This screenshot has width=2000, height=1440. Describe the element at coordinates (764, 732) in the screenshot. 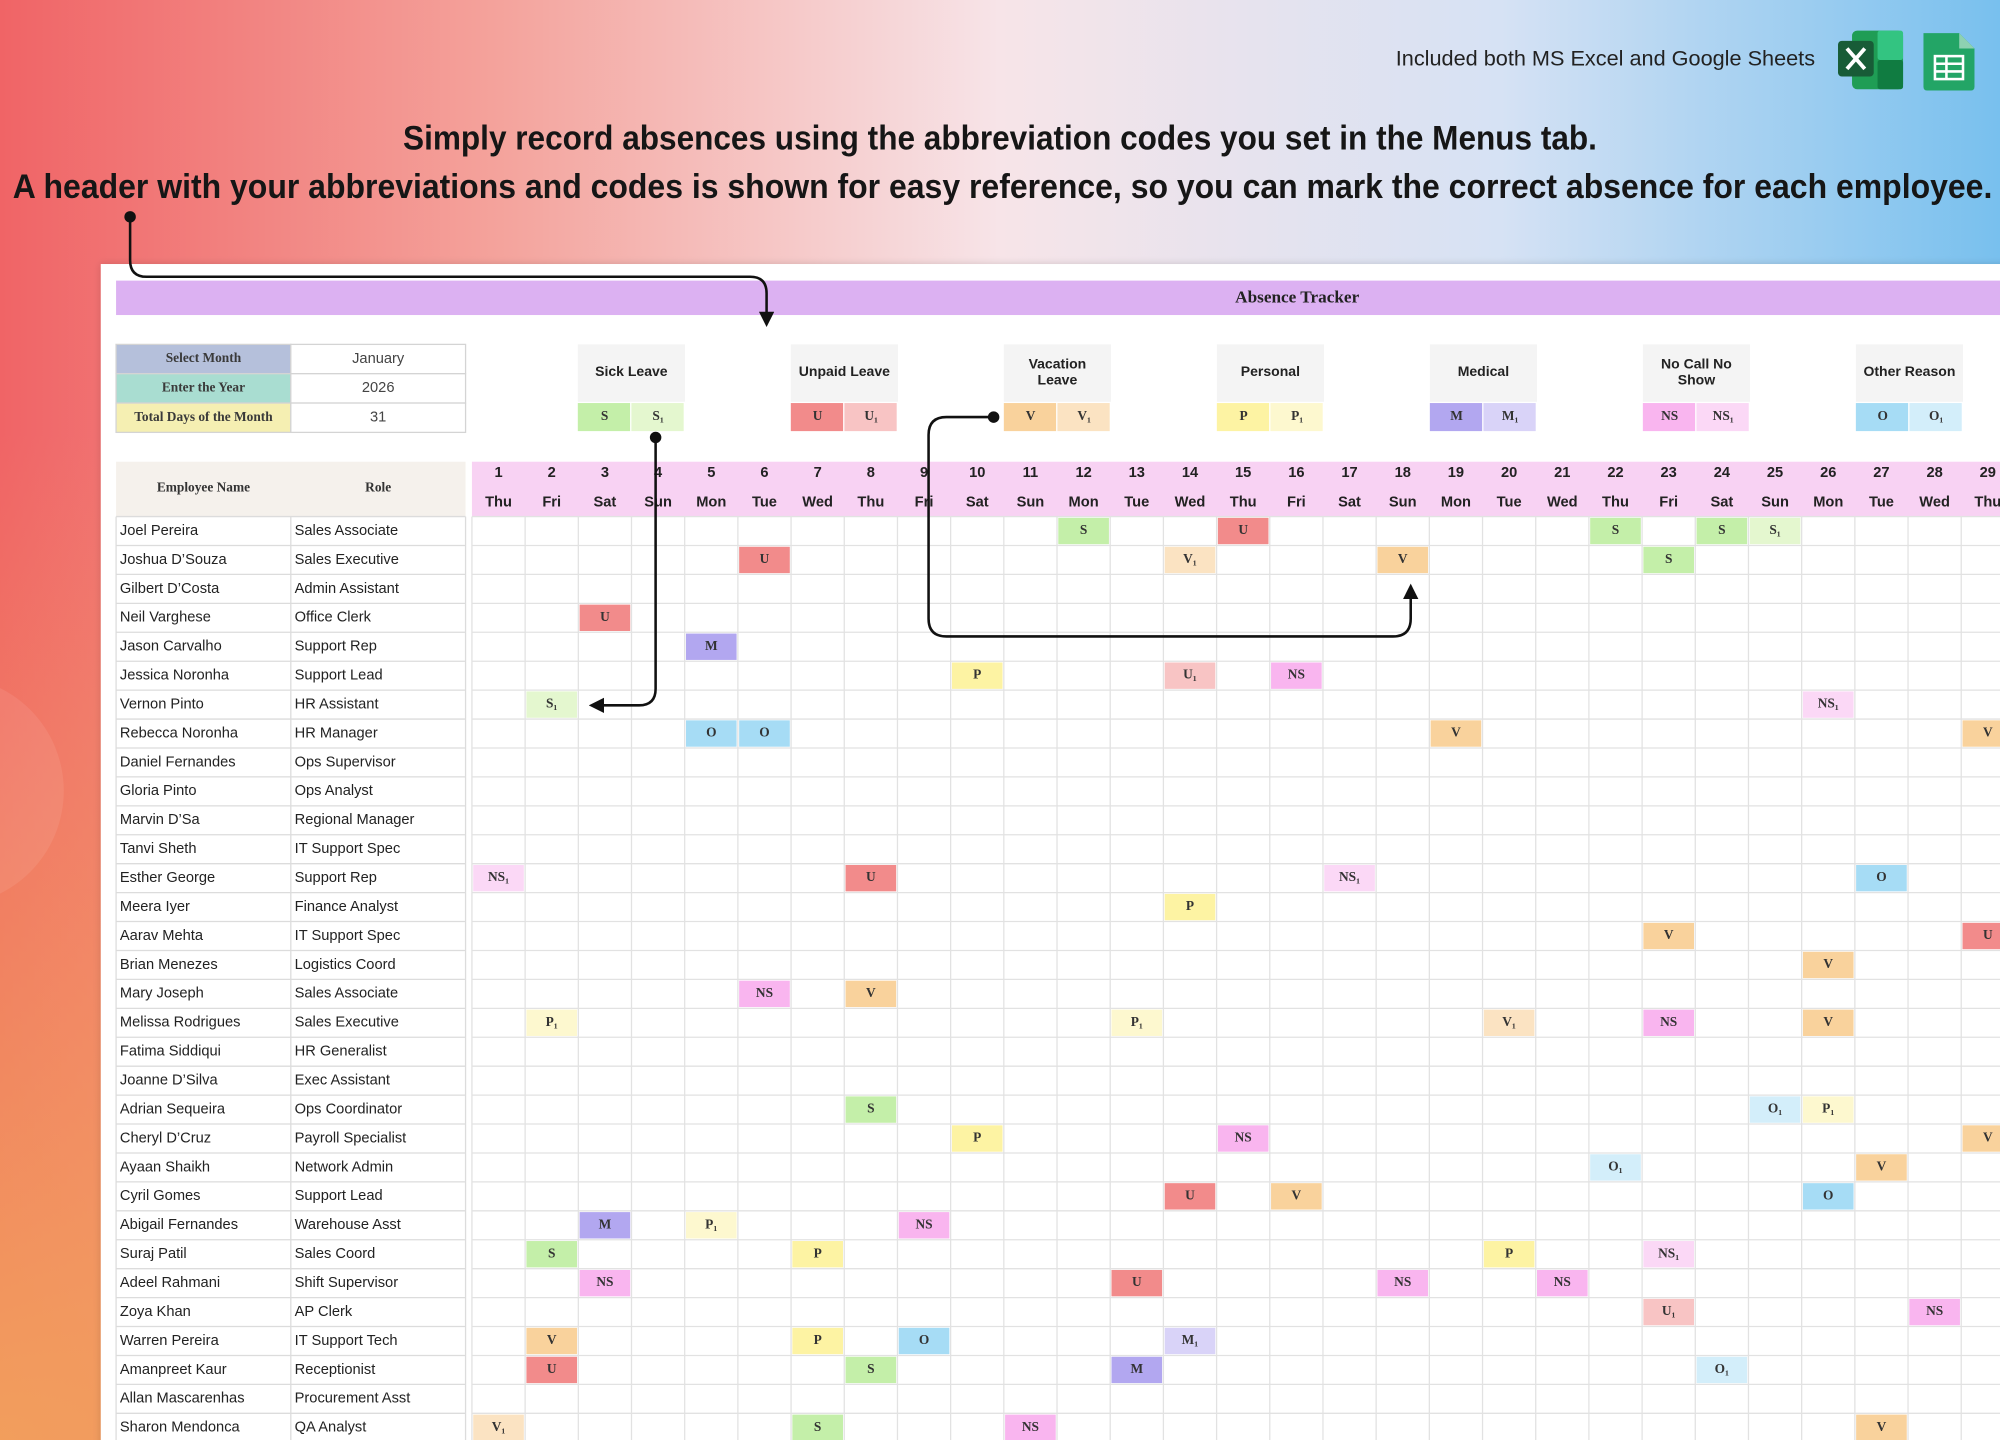

I see `absence-code: O` at that location.